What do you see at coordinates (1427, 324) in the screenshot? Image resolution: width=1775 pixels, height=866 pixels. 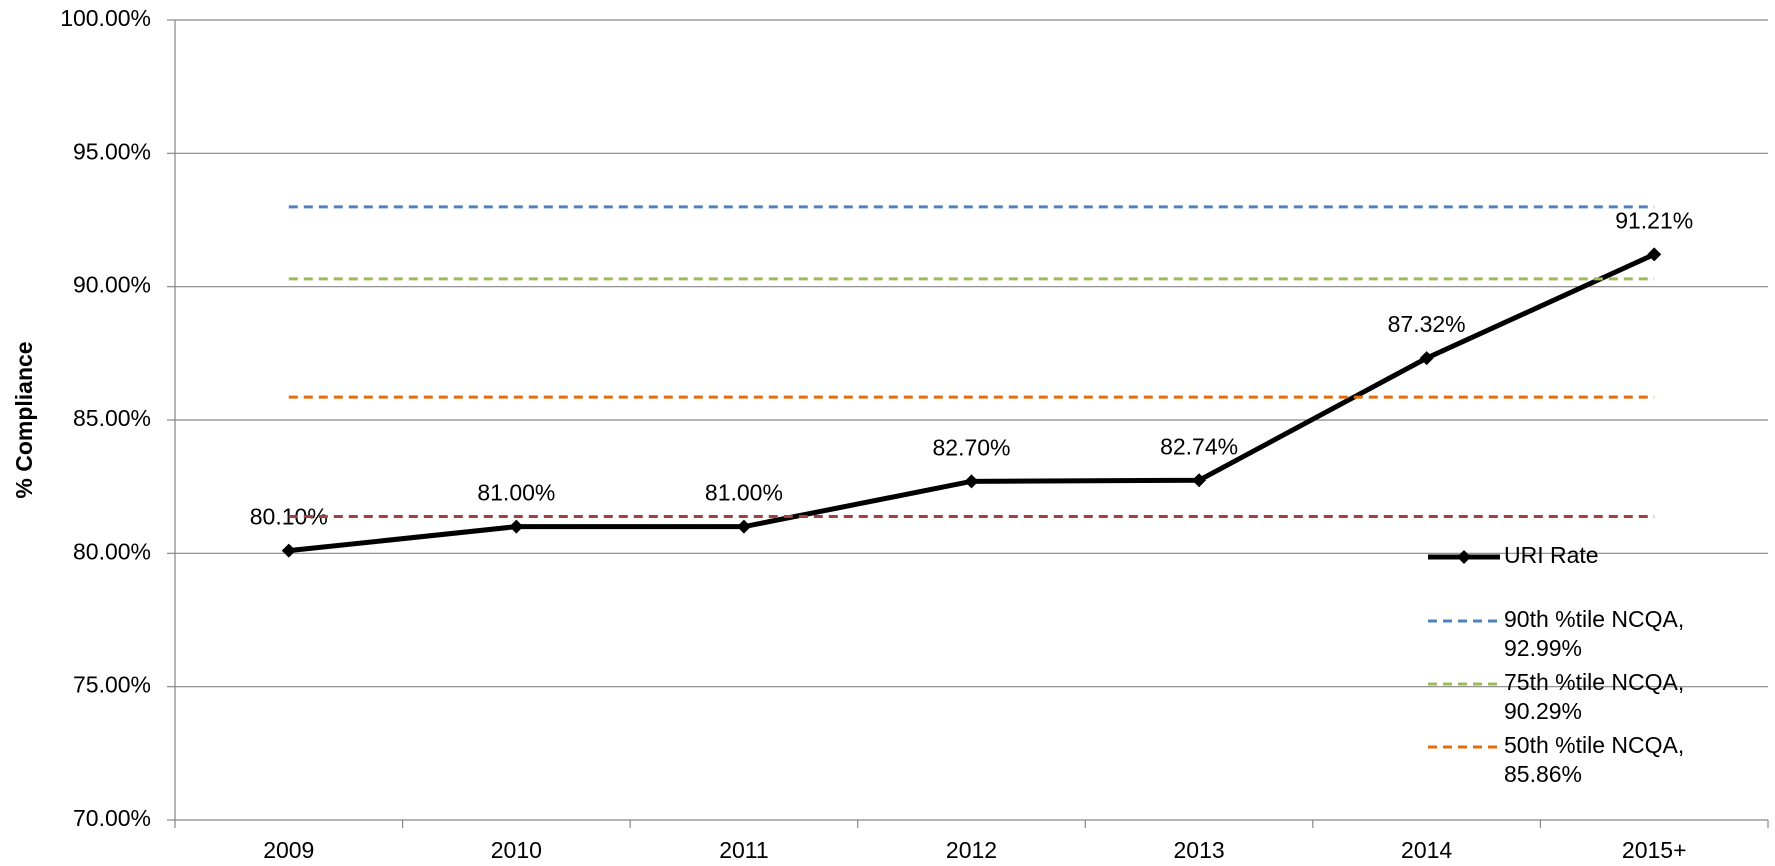 I see `data-label: 87.32%` at bounding box center [1427, 324].